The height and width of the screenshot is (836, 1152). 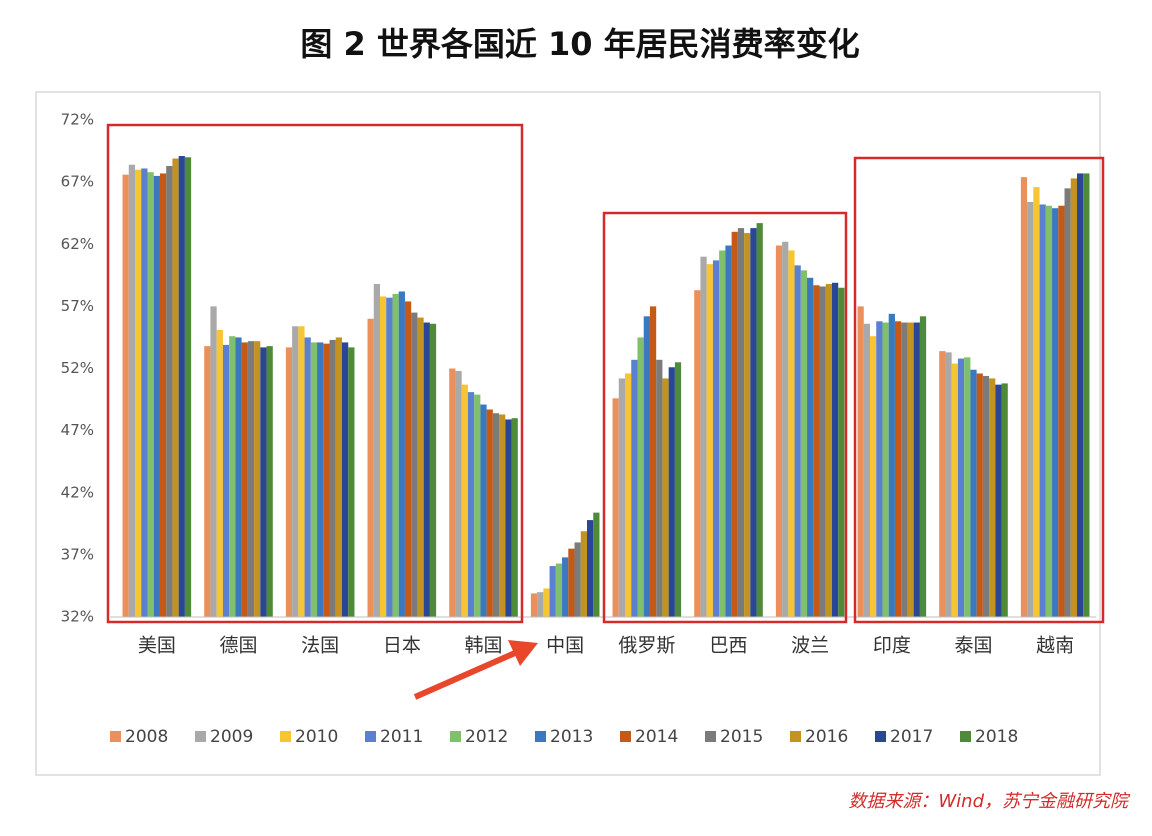 I want to click on x-tick-label: 日本, so click(x=402, y=646).